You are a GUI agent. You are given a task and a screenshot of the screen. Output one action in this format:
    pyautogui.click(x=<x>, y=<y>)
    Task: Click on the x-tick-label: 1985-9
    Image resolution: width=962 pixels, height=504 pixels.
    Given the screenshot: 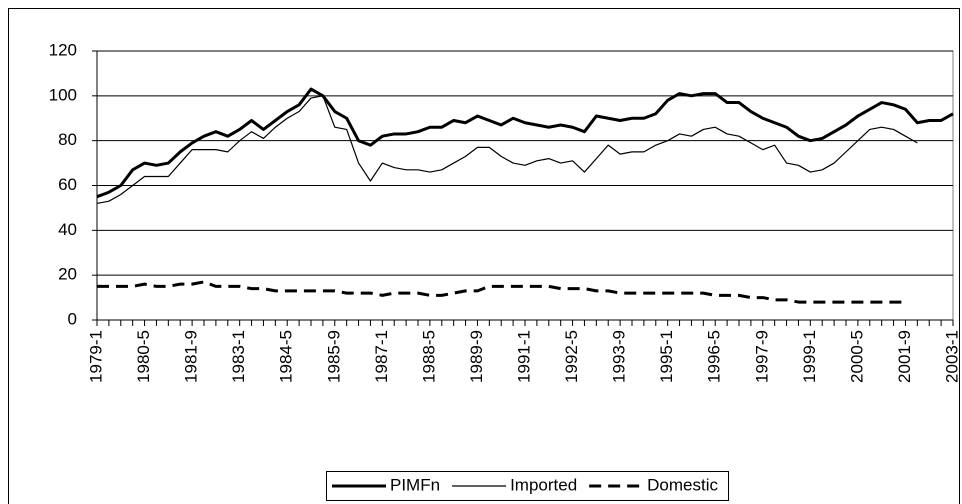 What is the action you would take?
    pyautogui.click(x=333, y=356)
    